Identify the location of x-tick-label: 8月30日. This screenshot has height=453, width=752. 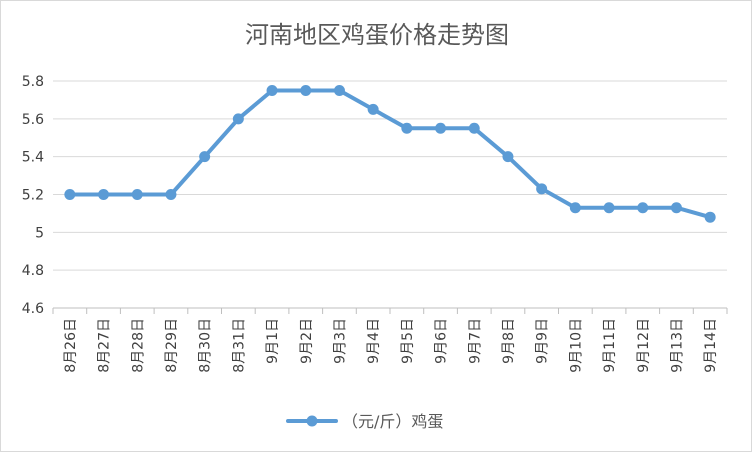
(206, 345).